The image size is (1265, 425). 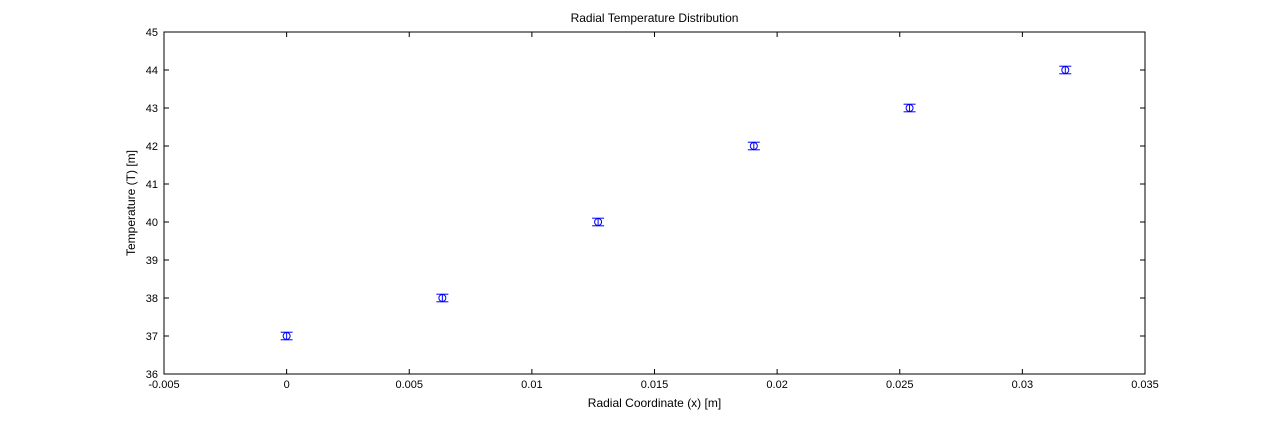 I want to click on y-tick-label: 44, so click(x=152, y=71).